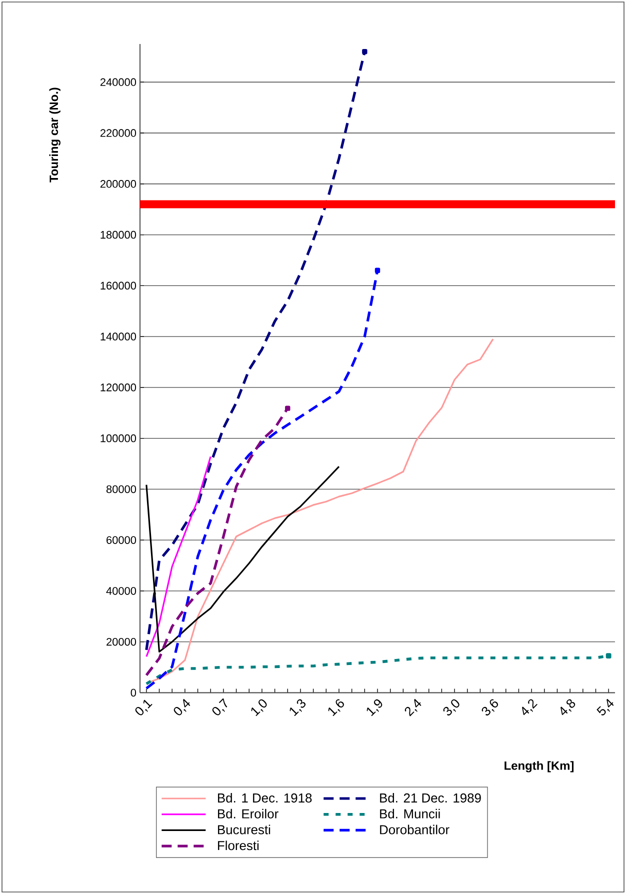 Image resolution: width=626 pixels, height=894 pixels. Describe the element at coordinates (118, 133) in the screenshot. I see `y-tick-label: 220000` at that location.